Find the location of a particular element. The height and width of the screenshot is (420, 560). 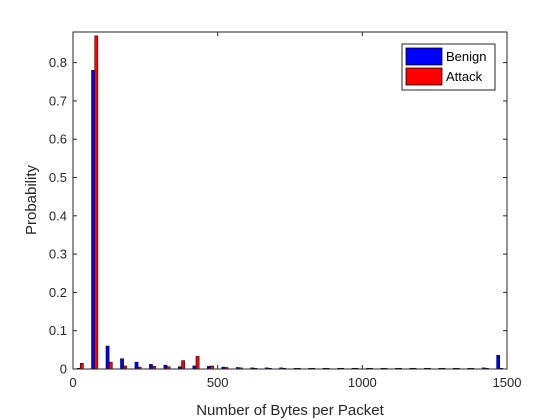

y-tick-label: 0.3 is located at coordinates (58, 254).